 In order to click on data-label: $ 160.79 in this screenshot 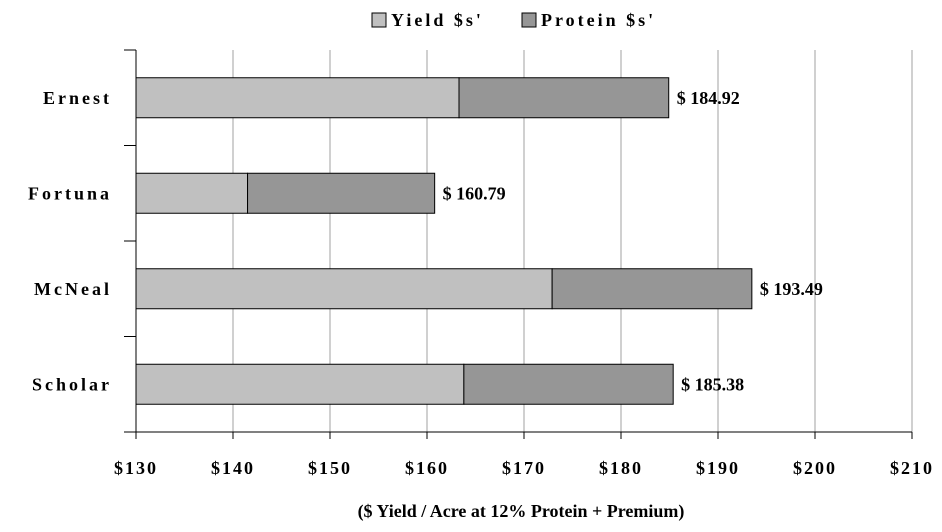, I will do `click(474, 193)`.